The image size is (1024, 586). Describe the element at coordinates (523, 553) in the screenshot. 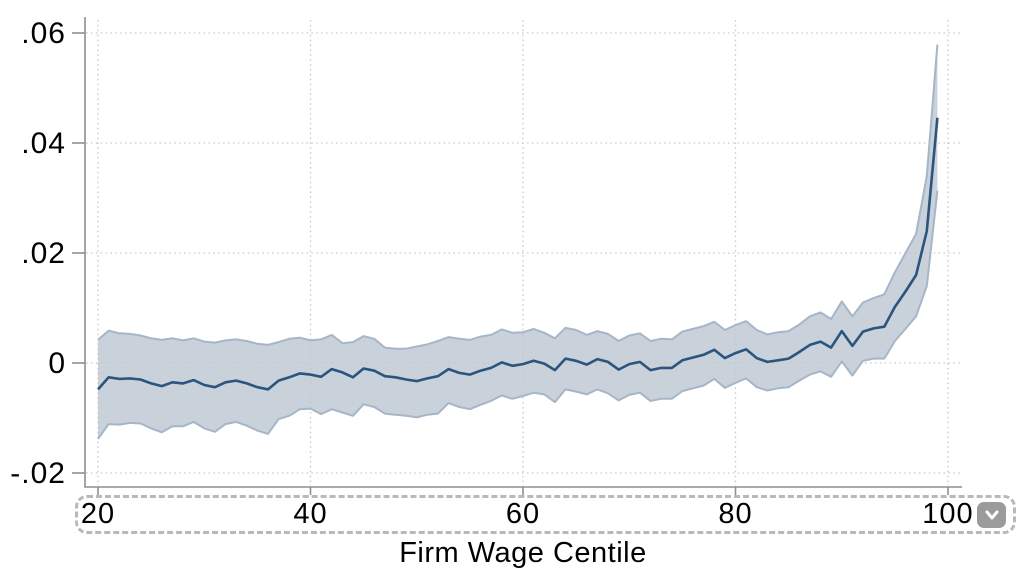

I see `x-axis-title: Firm Wage Centile` at that location.